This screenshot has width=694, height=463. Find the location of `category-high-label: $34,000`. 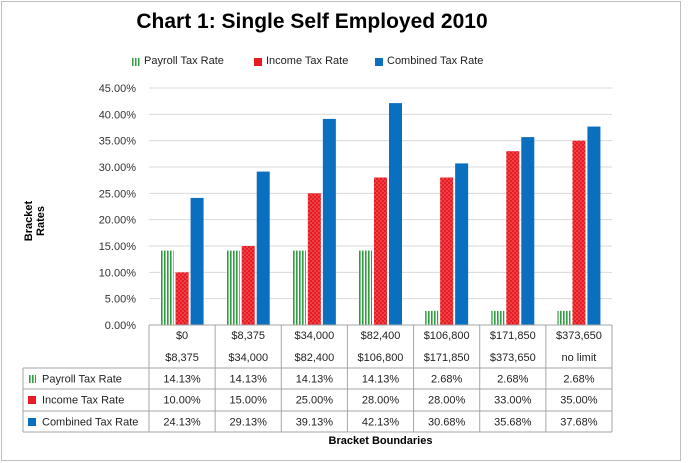

category-high-label: $34,000 is located at coordinates (248, 358).